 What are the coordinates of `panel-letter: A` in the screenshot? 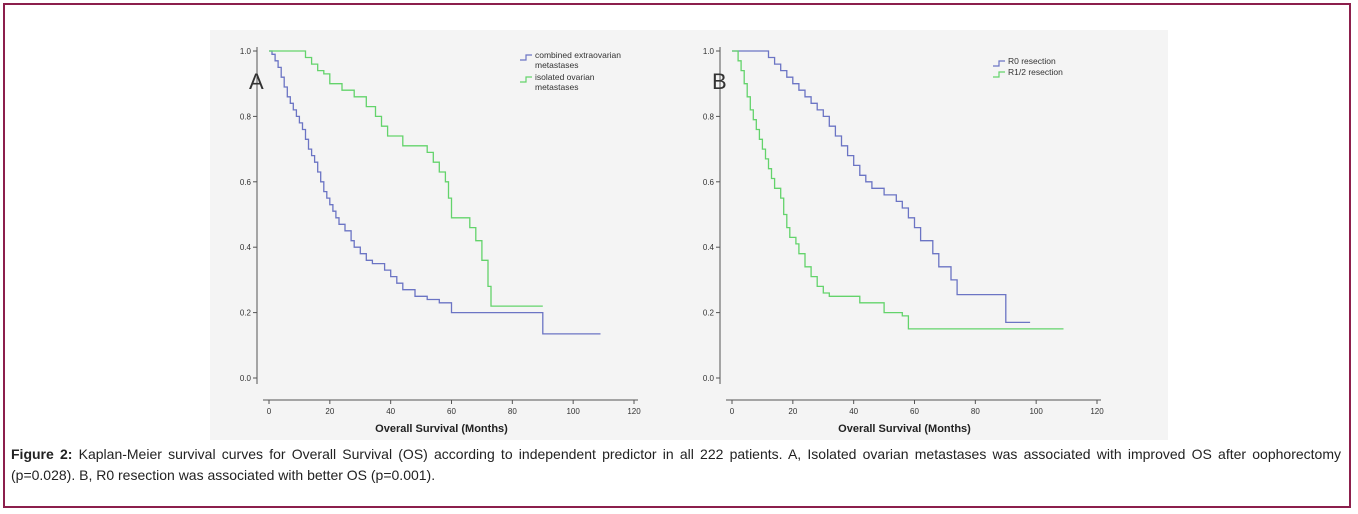 It's located at (256, 81).